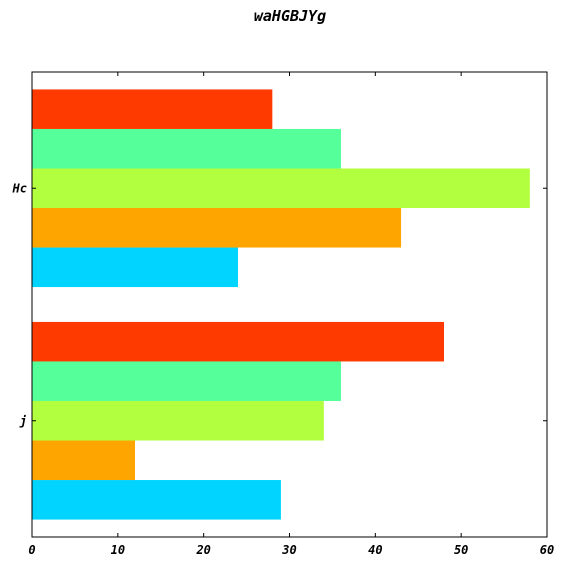 Image resolution: width=567 pixels, height=567 pixels. Describe the element at coordinates (31, 550) in the screenshot. I see `x-tick-label-0: 0` at that location.